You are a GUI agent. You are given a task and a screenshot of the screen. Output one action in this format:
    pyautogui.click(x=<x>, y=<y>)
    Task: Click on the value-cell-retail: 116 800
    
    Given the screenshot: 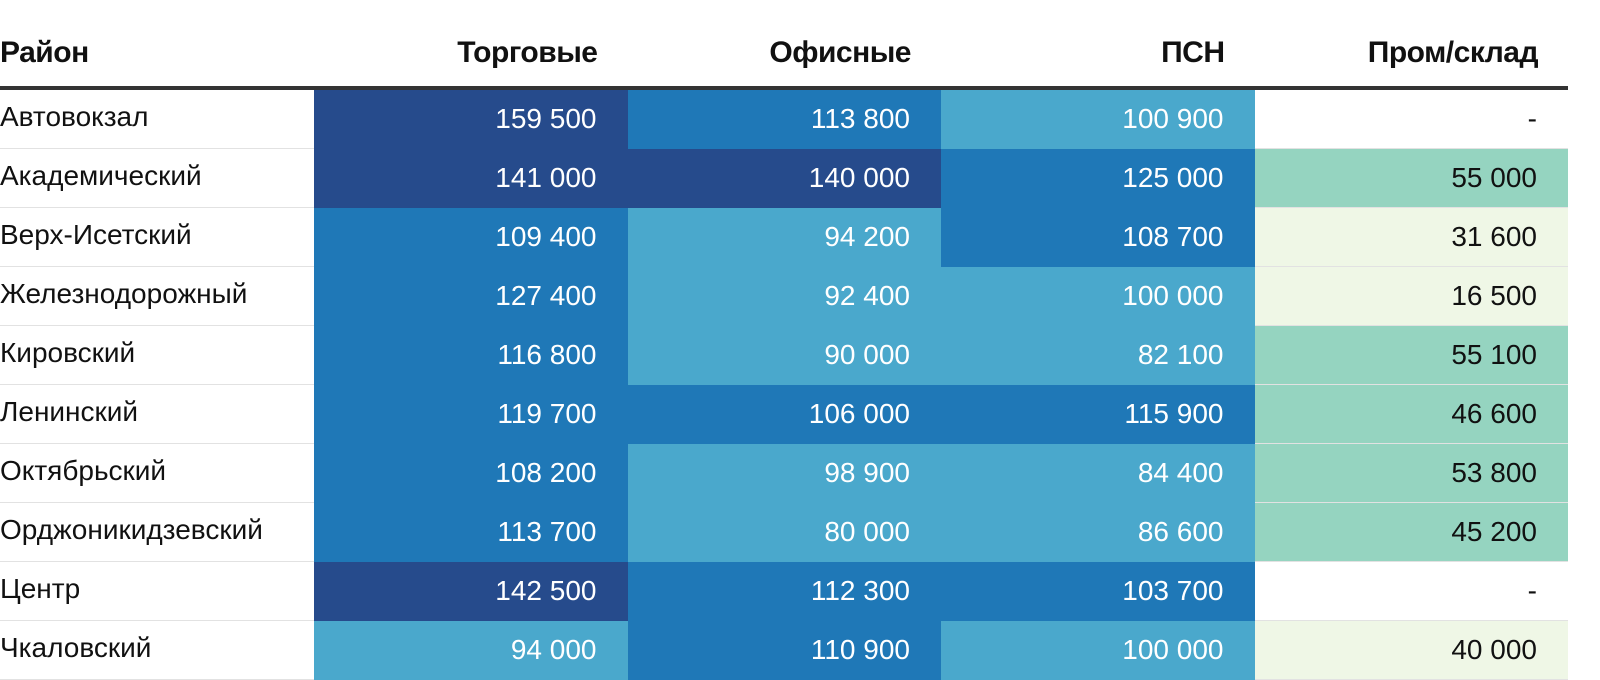 What is the action you would take?
    pyautogui.click(x=471, y=355)
    